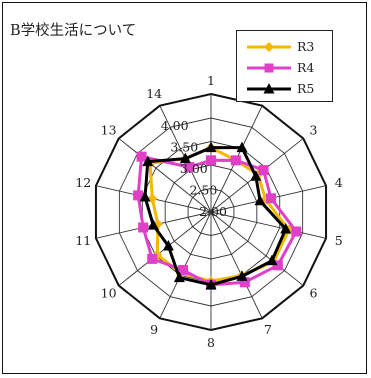 The height and width of the screenshot is (378, 371). Describe the element at coordinates (154, 329) in the screenshot. I see `axis-label-9: 9` at that location.